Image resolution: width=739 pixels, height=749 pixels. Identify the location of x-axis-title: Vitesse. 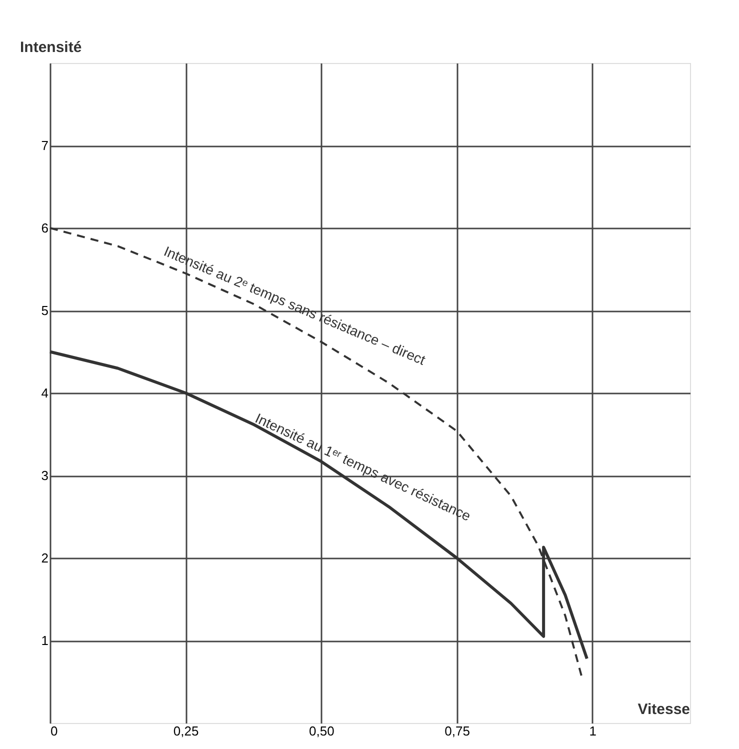
(664, 709).